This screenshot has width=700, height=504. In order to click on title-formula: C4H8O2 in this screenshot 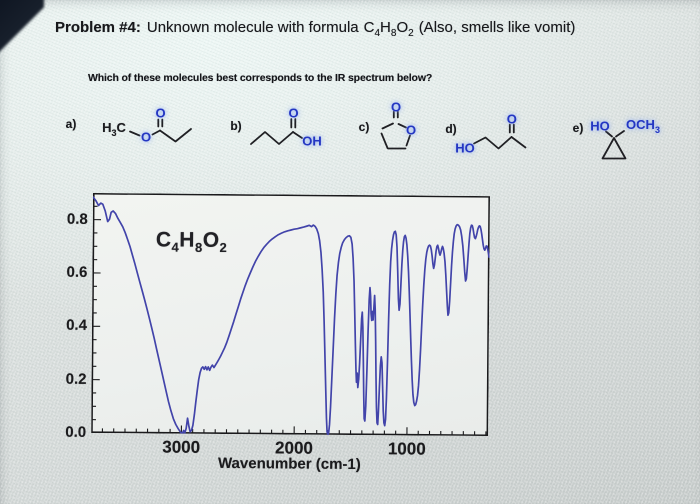, I will do `click(388, 29)`.